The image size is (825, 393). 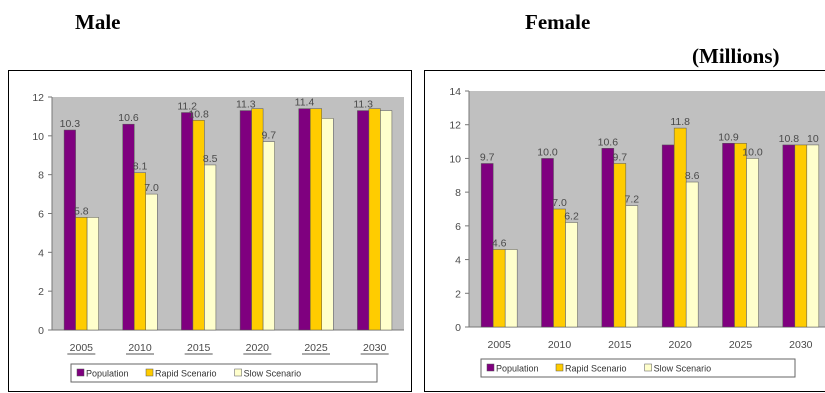 I want to click on data-label: 10, so click(x=813, y=139).